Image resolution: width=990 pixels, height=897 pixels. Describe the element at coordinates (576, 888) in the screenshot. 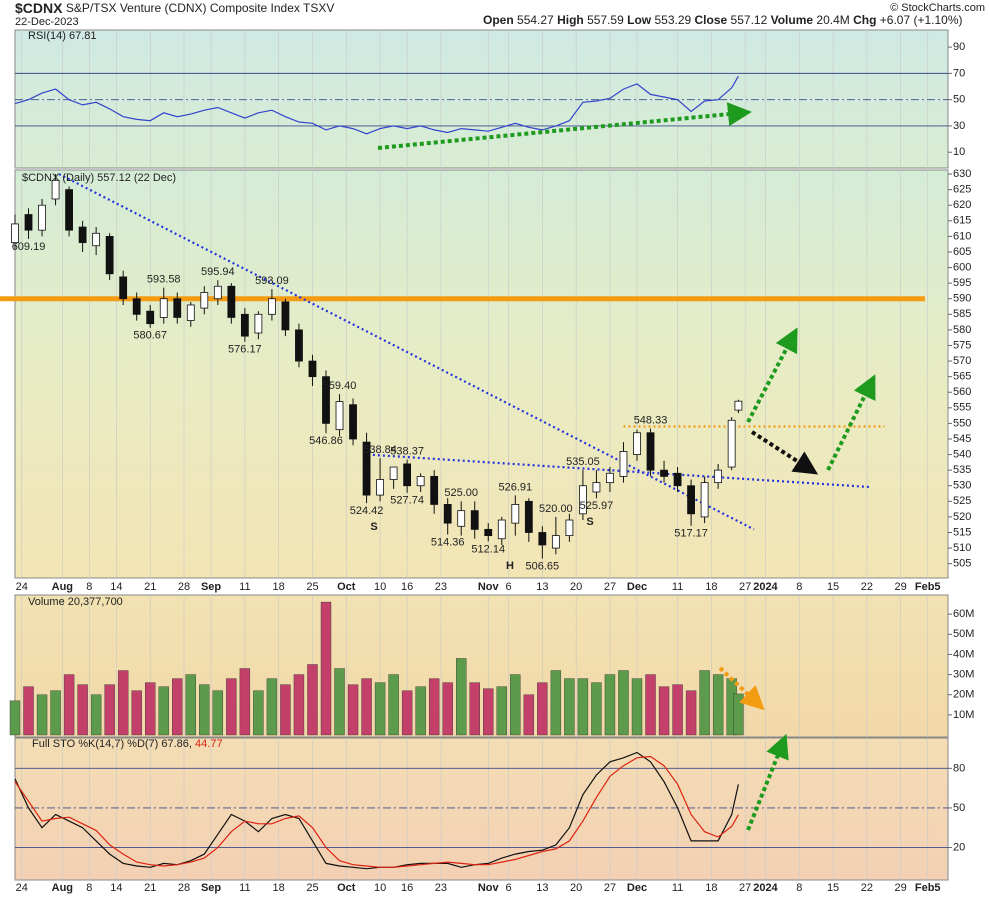

I see `x-tick-label: 20` at that location.